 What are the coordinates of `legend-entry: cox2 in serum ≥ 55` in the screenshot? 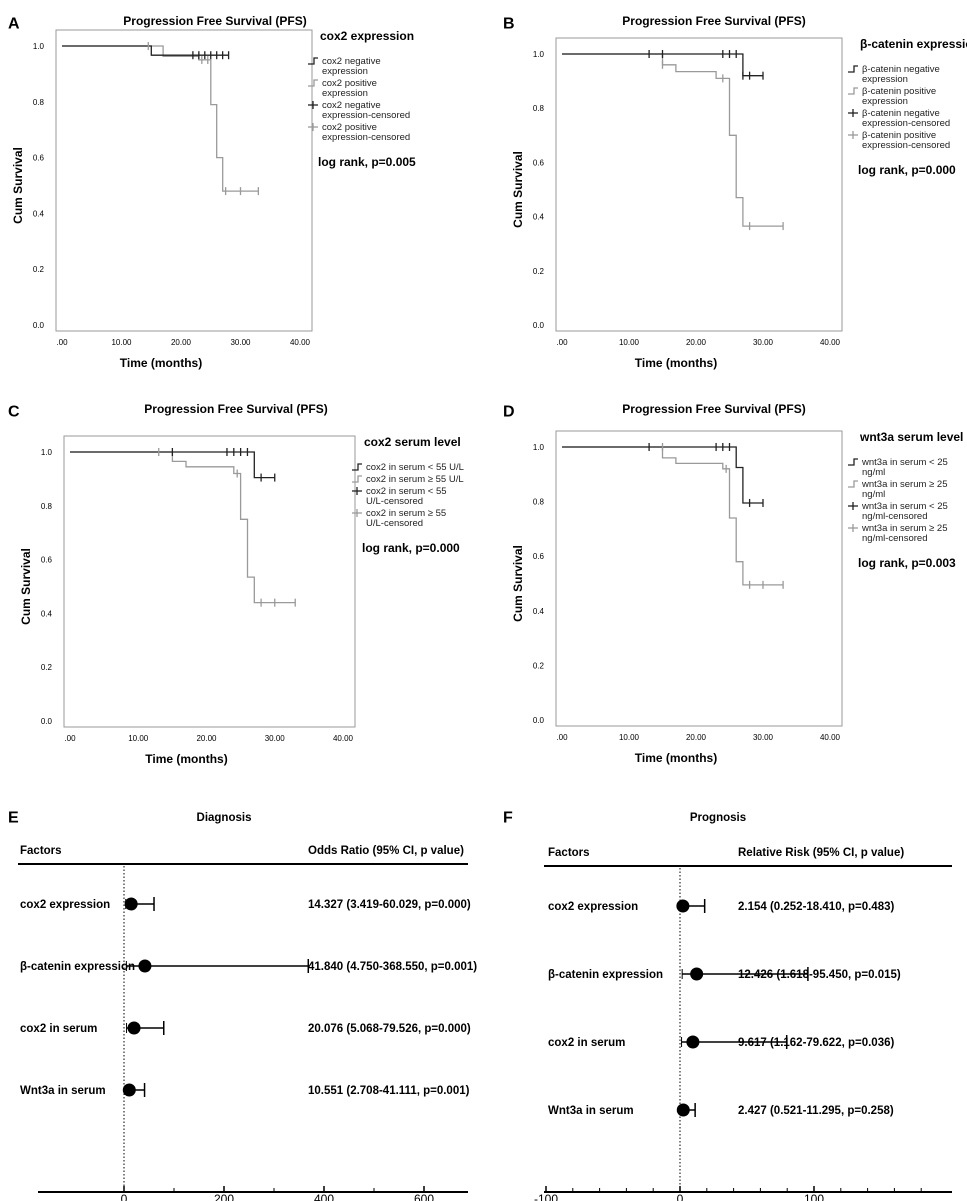 It's located at (406, 513).